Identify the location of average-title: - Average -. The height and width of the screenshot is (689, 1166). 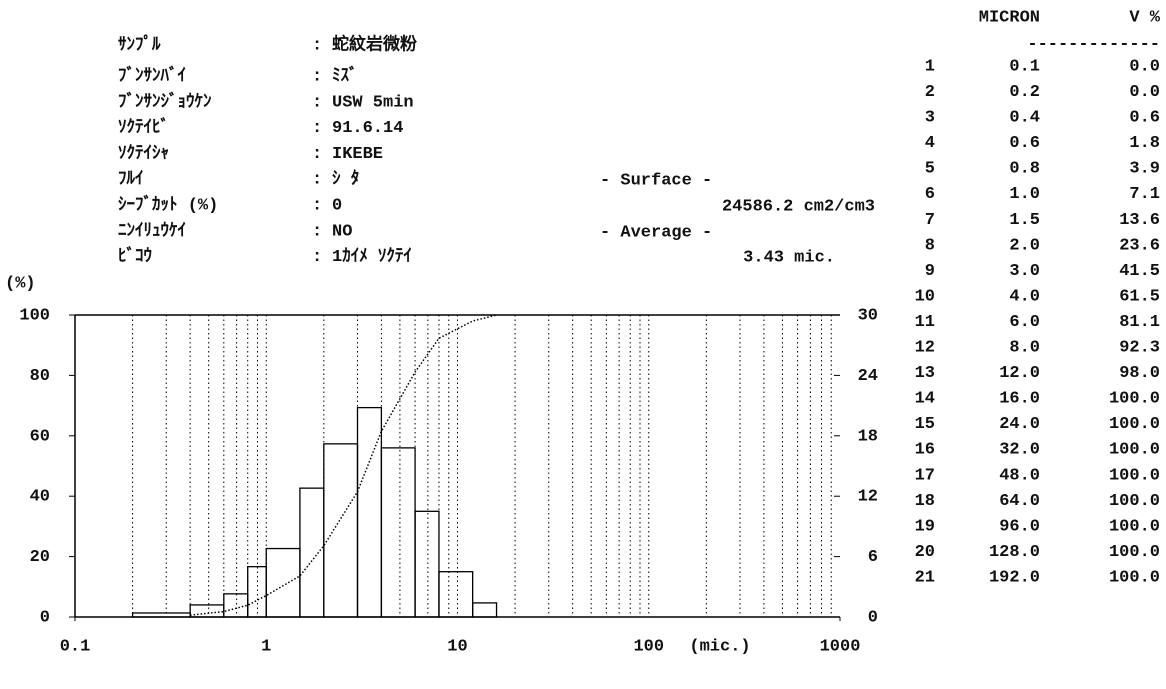
(656, 232).